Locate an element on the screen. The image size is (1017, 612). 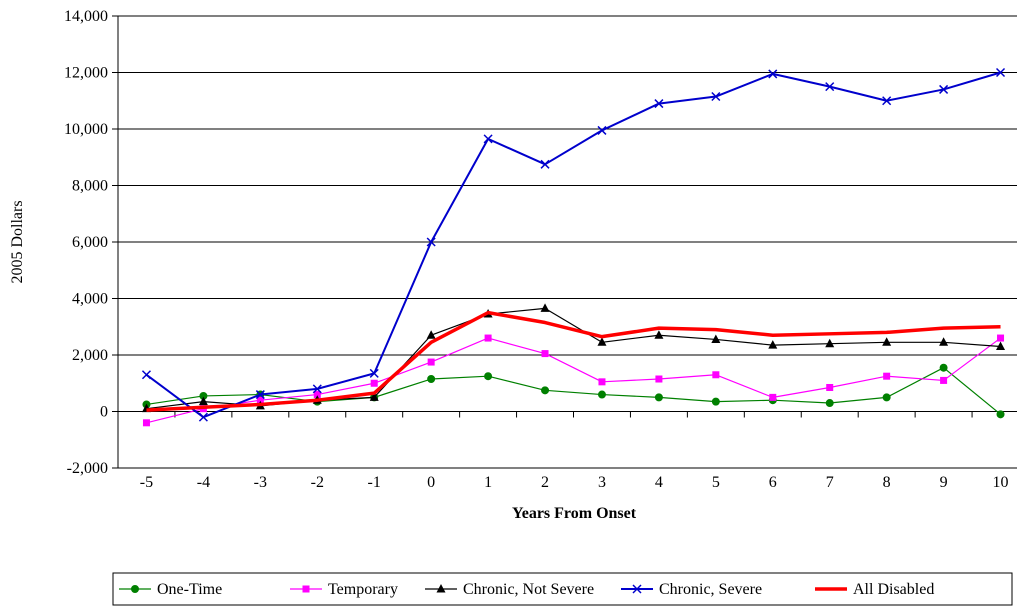
series-all-disabled is located at coordinates (573, 361).